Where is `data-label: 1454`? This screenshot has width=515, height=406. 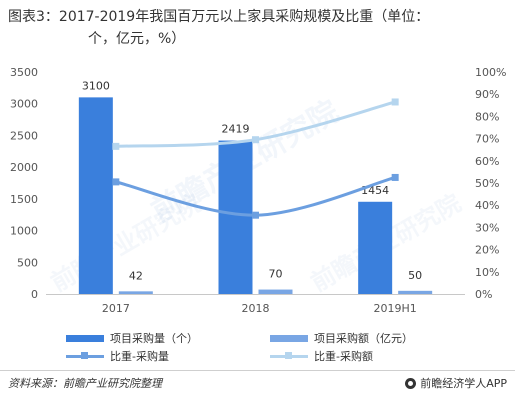
data-label: 1454 is located at coordinates (375, 190).